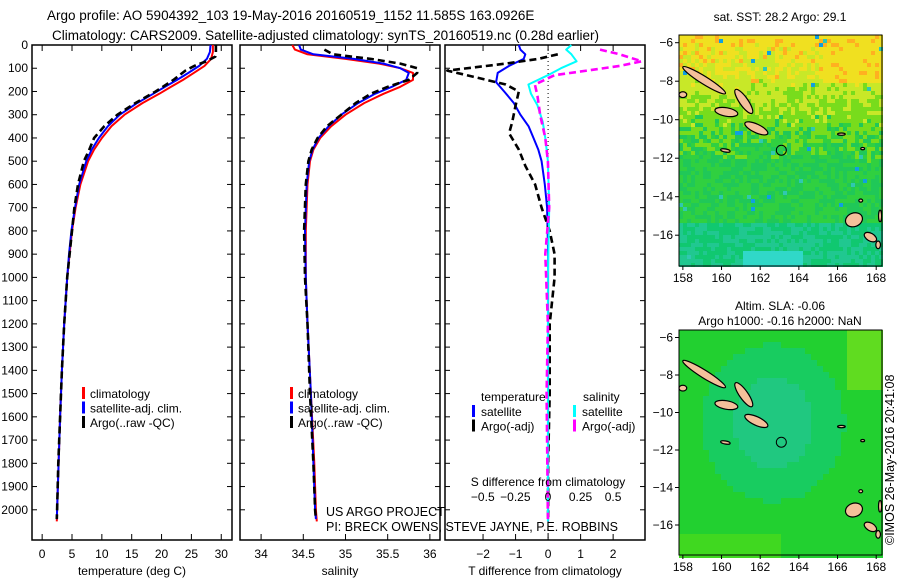 Image resolution: width=900 pixels, height=580 pixels. I want to click on legend-swatch, so click(83, 407).